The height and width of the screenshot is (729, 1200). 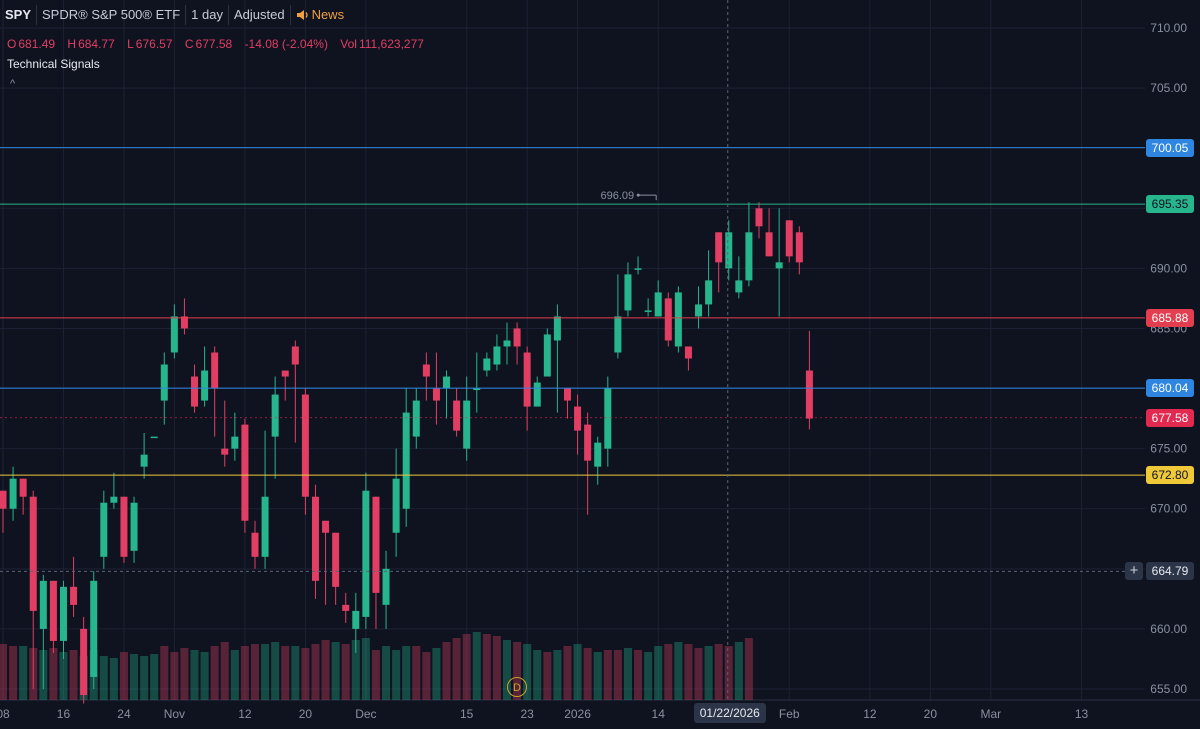 I want to click on volume-label: Vol, so click(x=348, y=44).